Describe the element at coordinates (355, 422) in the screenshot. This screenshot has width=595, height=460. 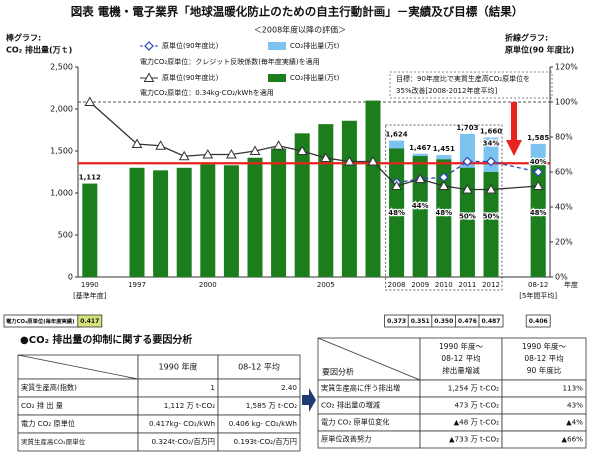
I see `table-cell-text: 電力 CO₂ 原単位変化` at that location.